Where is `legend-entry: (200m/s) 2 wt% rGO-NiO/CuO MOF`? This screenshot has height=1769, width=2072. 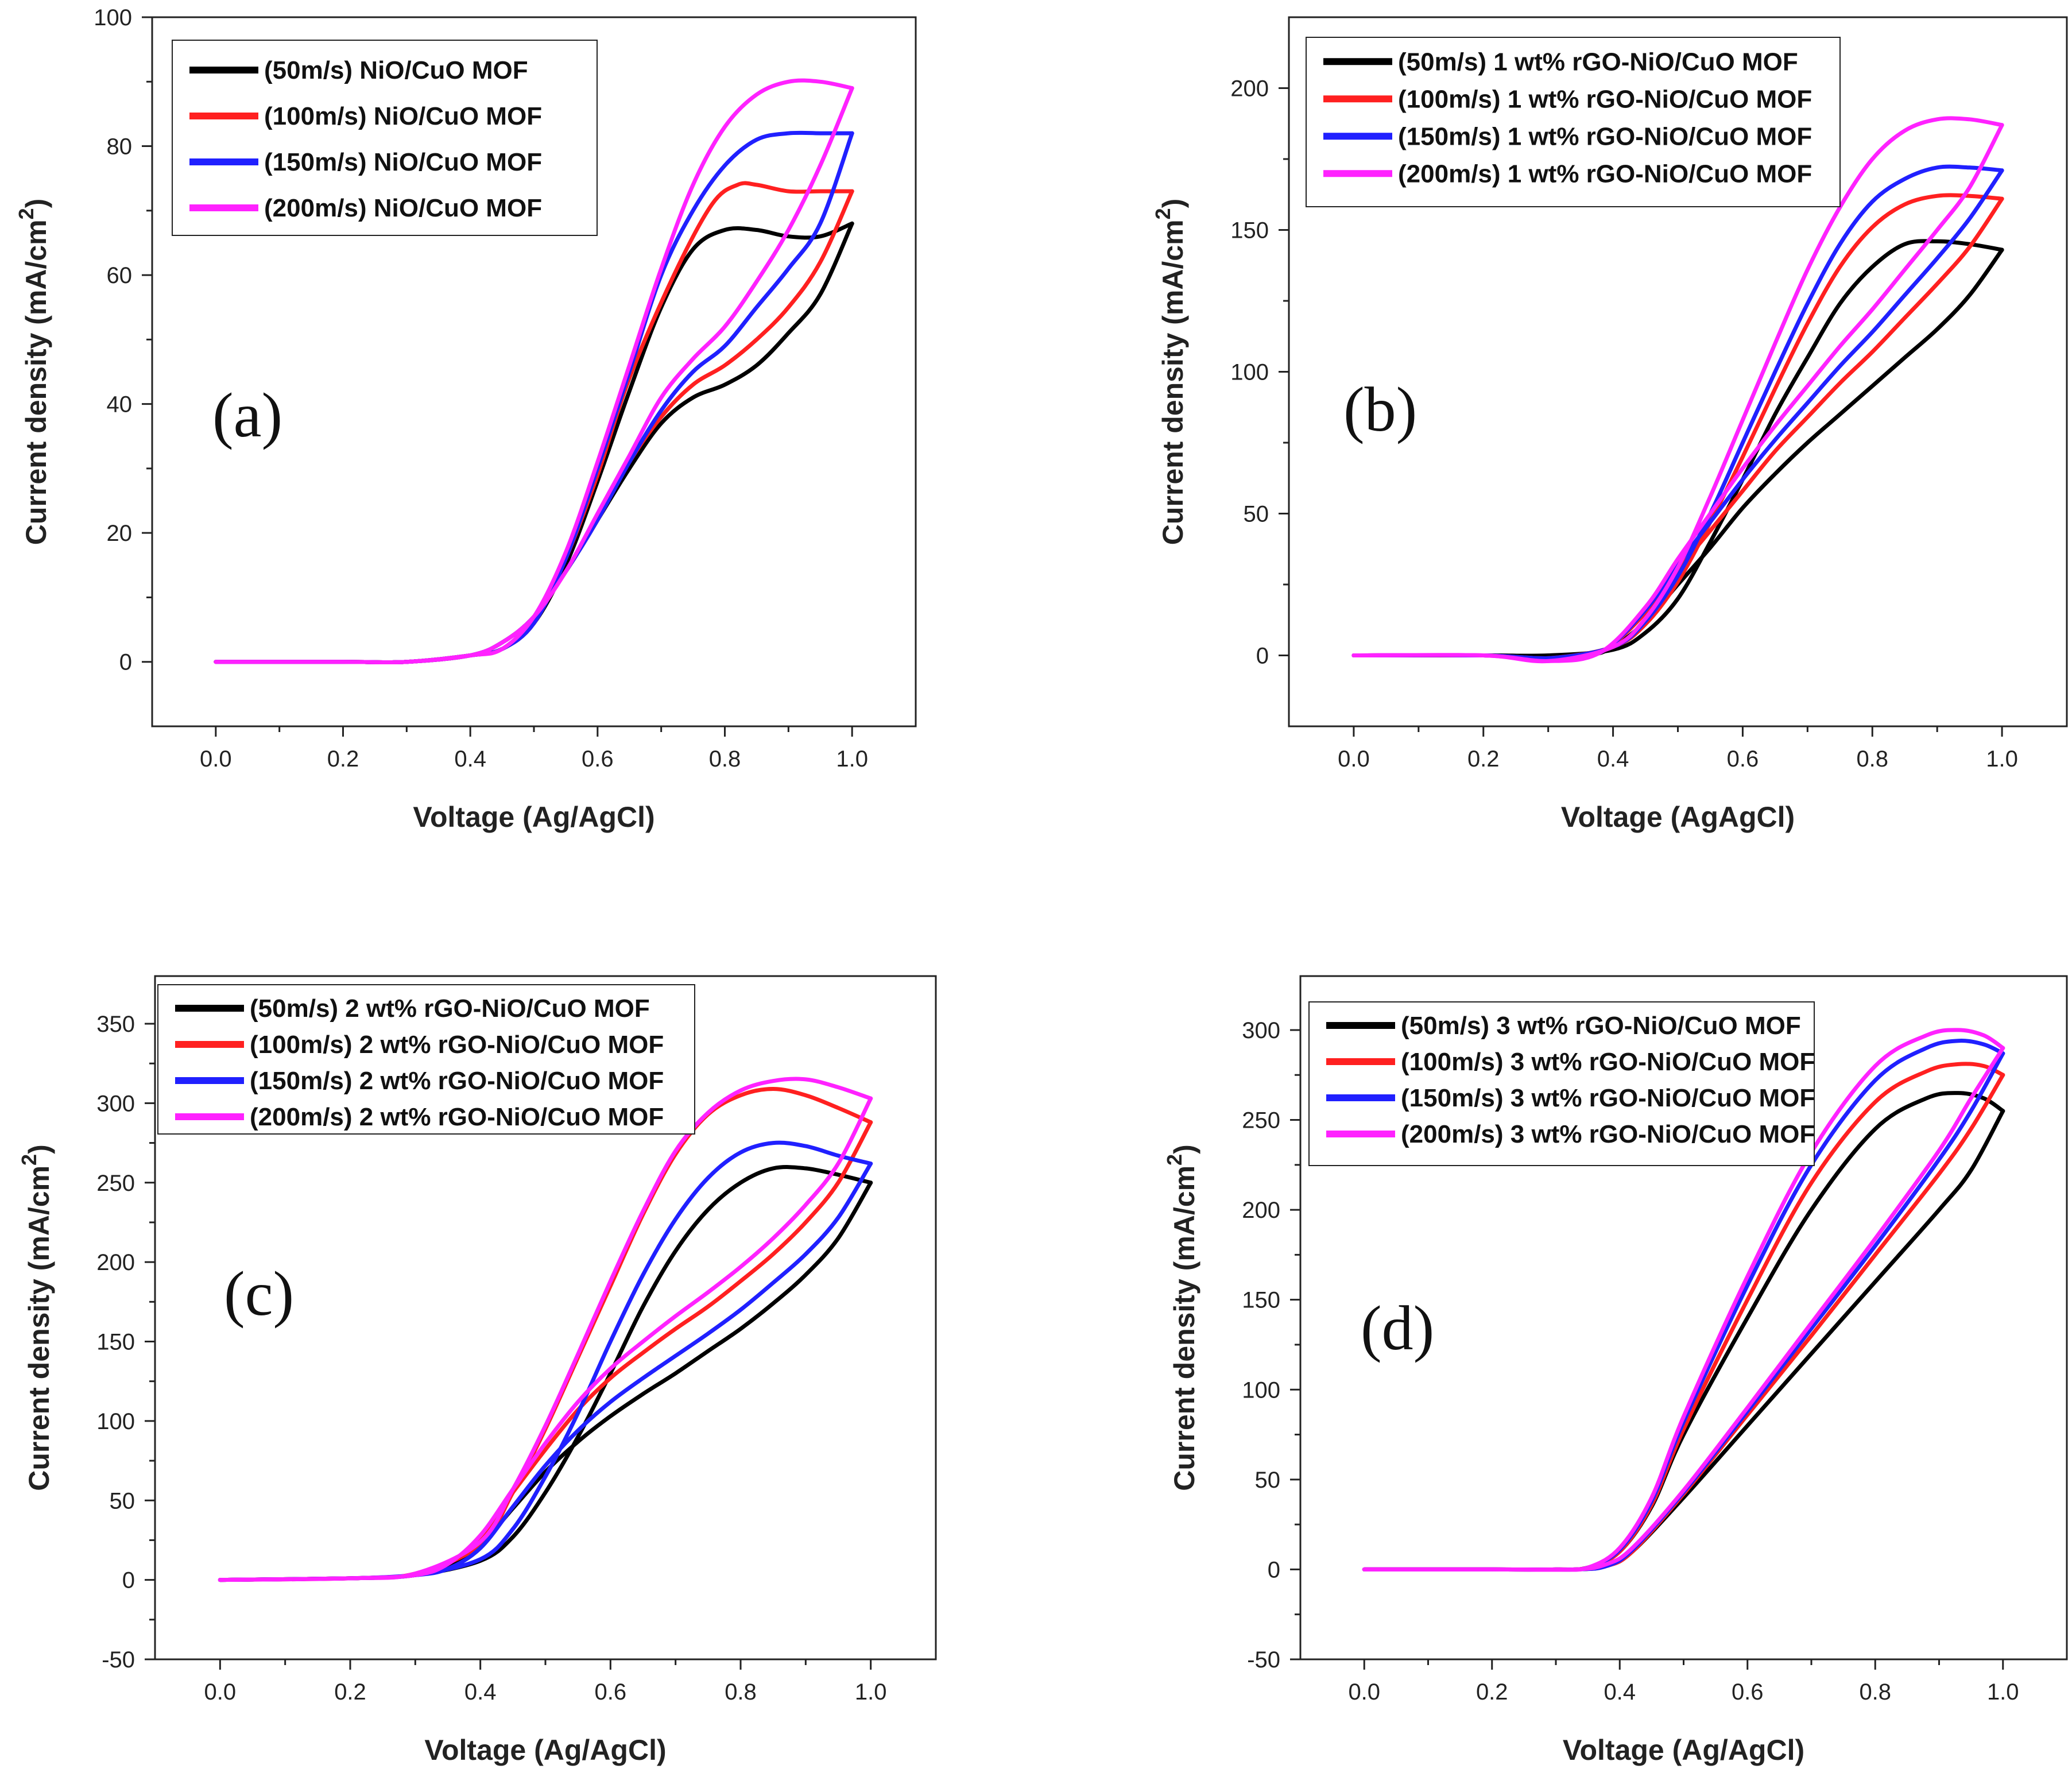 legend-entry: (200m/s) 2 wt% rGO-NiO/CuO MOF is located at coordinates (457, 1117).